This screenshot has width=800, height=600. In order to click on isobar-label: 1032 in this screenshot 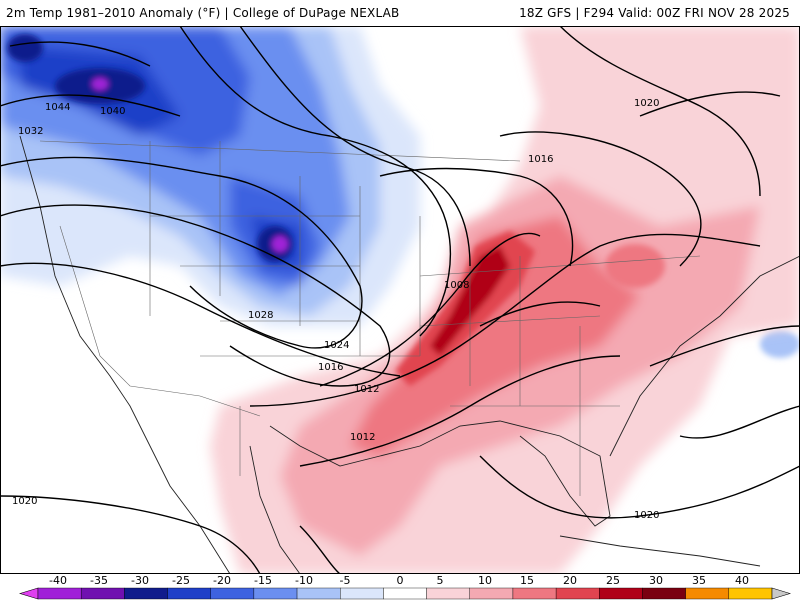, I will do `click(30, 131)`.